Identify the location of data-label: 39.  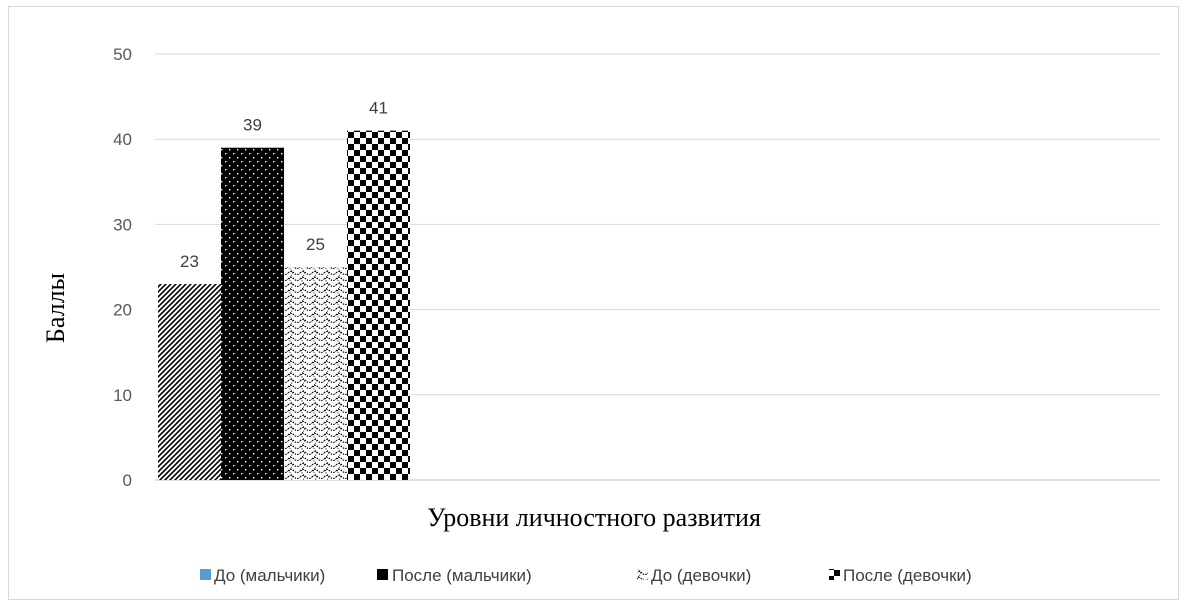
(252, 125).